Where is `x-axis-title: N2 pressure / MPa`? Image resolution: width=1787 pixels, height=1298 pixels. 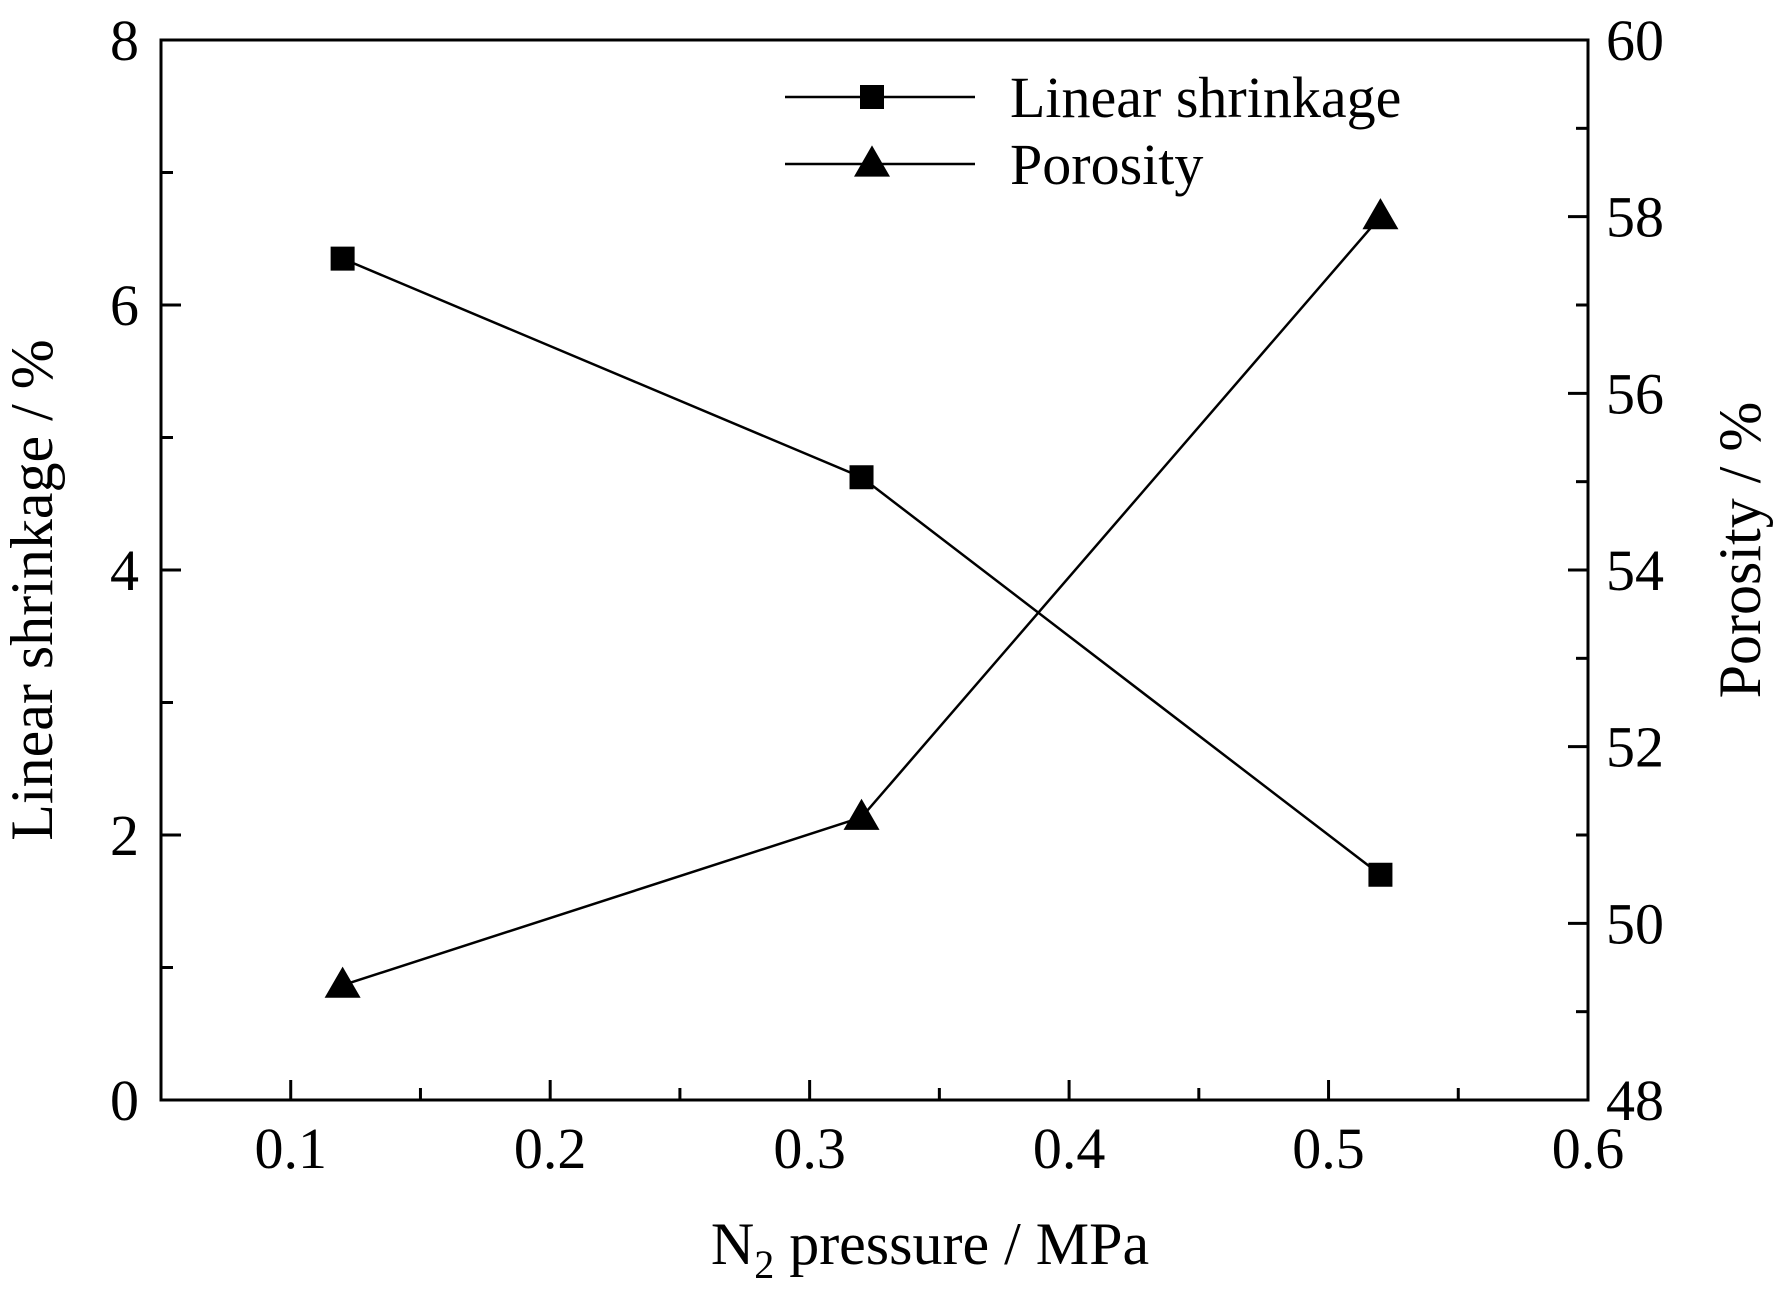 x-axis-title: N2 pressure / MPa is located at coordinates (930, 1249).